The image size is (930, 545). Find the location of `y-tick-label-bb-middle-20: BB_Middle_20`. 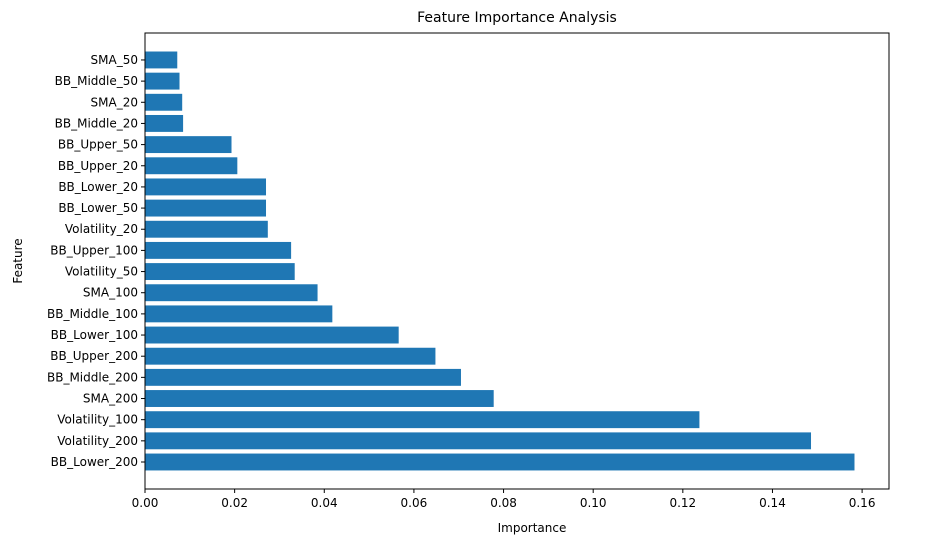

y-tick-label-bb-middle-20: BB_Middle_20 is located at coordinates (96, 123).